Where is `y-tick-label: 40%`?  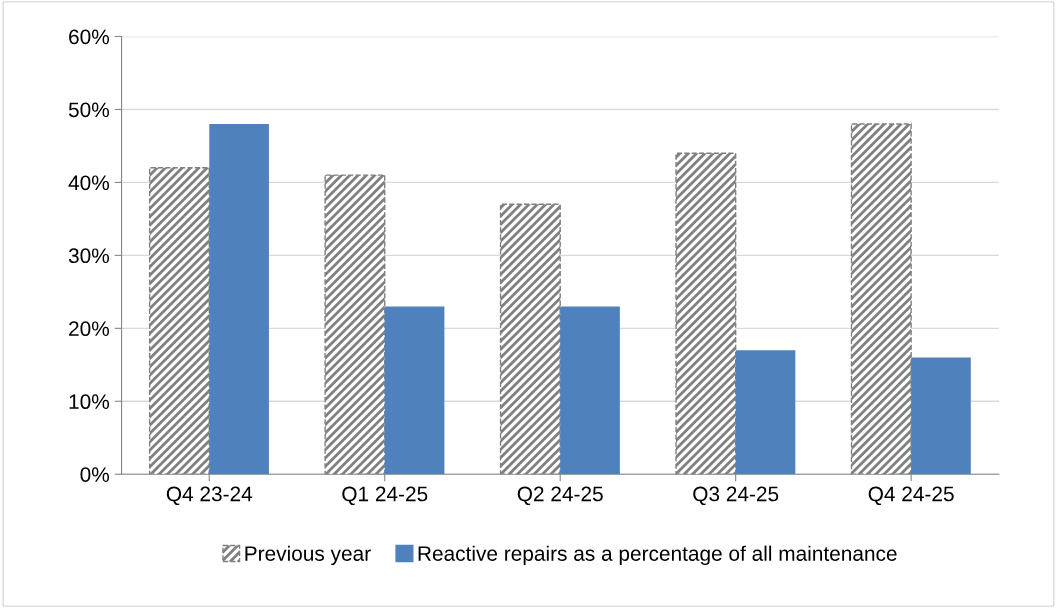
y-tick-label: 40% is located at coordinates (89, 183).